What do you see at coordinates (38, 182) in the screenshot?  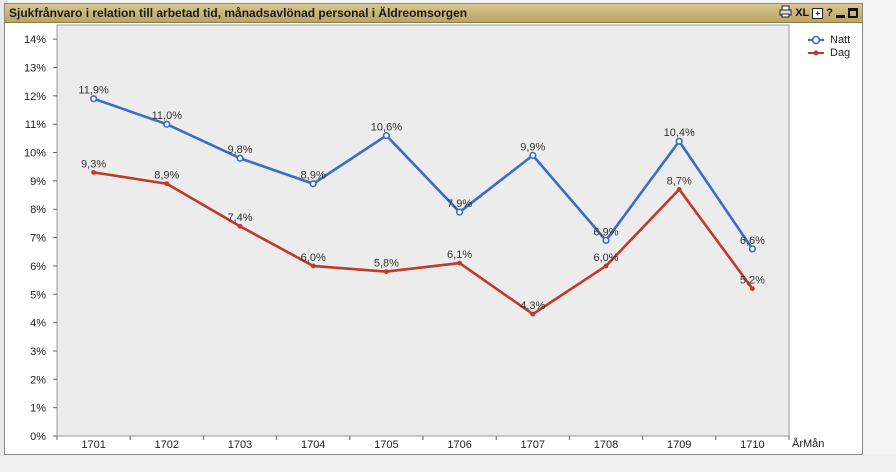 I see `y-tick-label: 9%` at bounding box center [38, 182].